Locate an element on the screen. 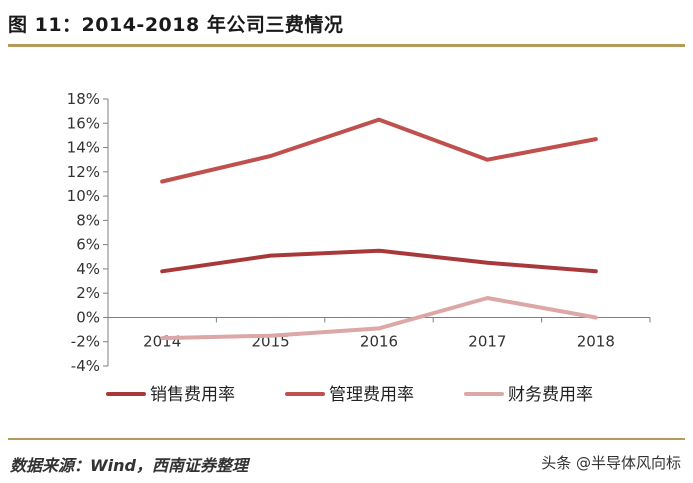 The image size is (693, 483). x-tick-label: 2017 is located at coordinates (487, 341).